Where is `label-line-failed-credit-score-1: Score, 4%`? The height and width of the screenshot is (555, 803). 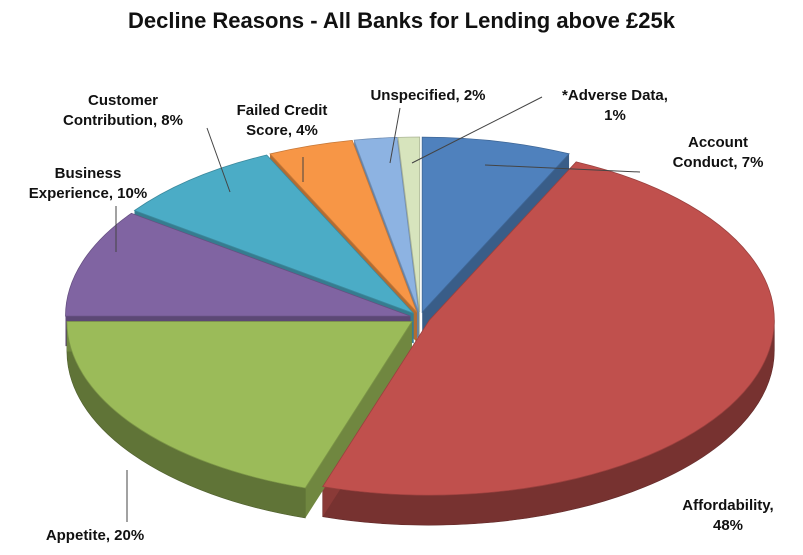
label-line-failed-credit-score-1: Score, 4% is located at coordinates (282, 130).